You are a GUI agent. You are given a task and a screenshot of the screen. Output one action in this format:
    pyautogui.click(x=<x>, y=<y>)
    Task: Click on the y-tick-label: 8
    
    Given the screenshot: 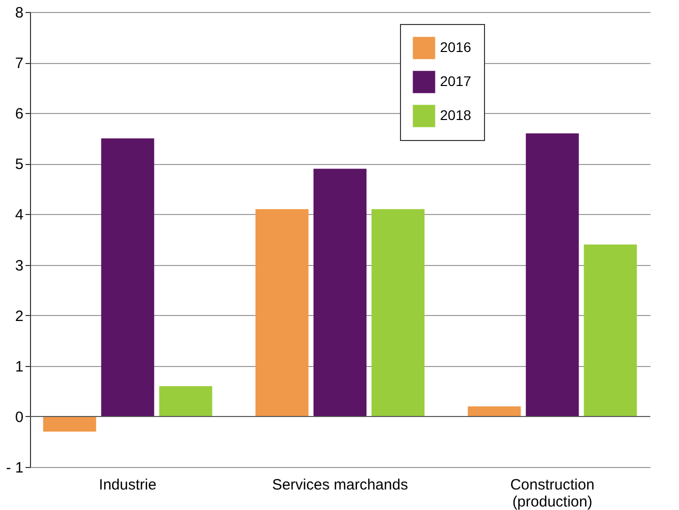 What is the action you would take?
    pyautogui.click(x=19, y=13)
    